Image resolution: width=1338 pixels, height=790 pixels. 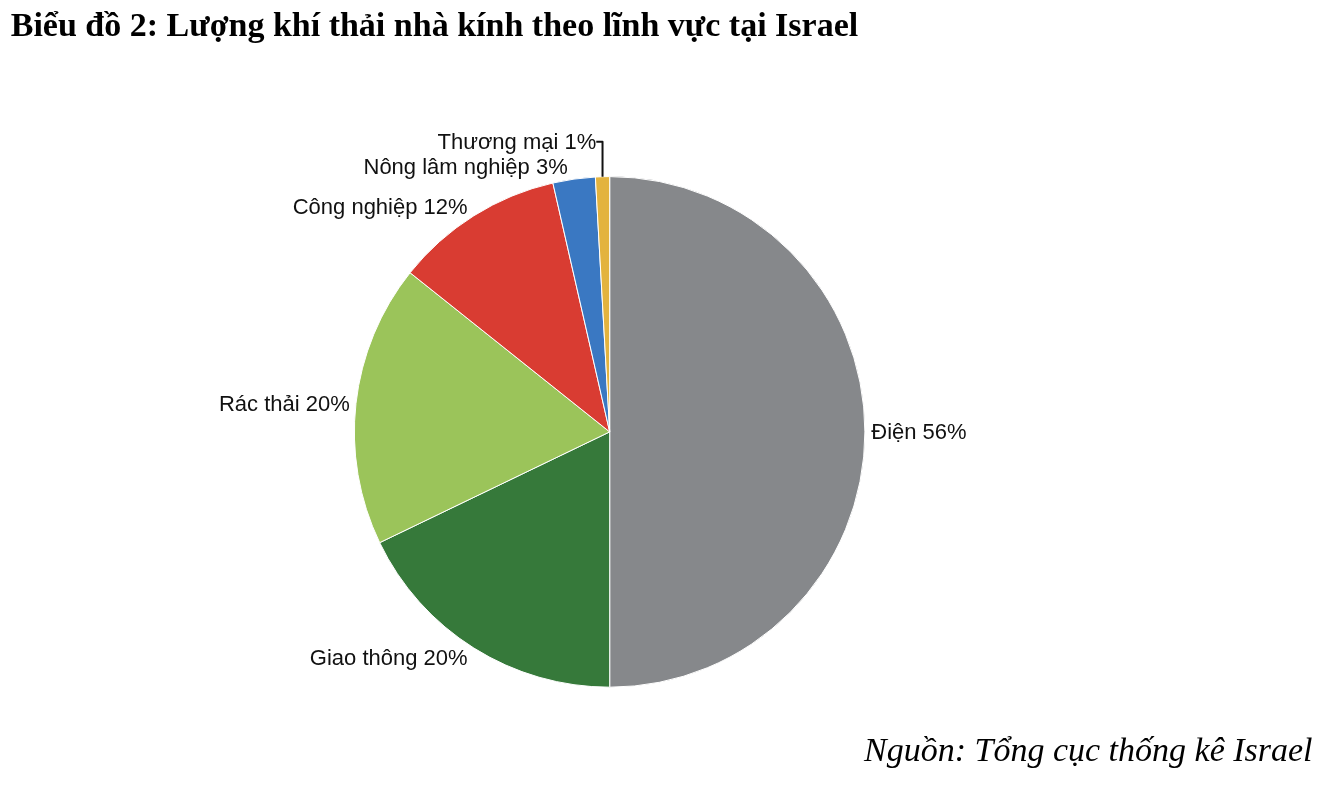 What do you see at coordinates (388, 657) in the screenshot?
I see `slice-label: Giao thông 20%` at bounding box center [388, 657].